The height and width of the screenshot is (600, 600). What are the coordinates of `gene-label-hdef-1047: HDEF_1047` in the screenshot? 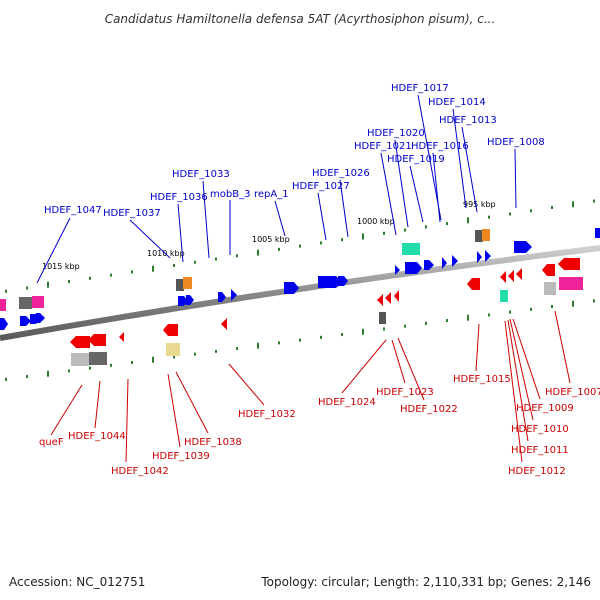 It's located at (73, 210).